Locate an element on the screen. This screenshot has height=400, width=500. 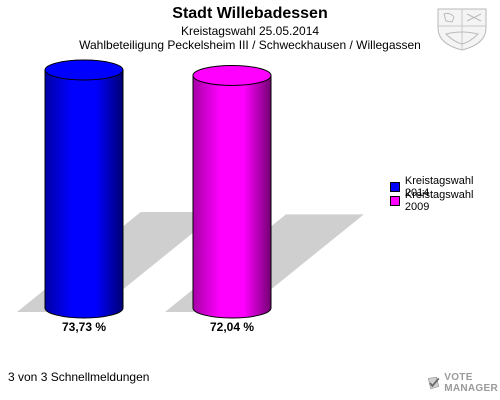
chart-title: Stadt Willebadessen is located at coordinates (250, 13).